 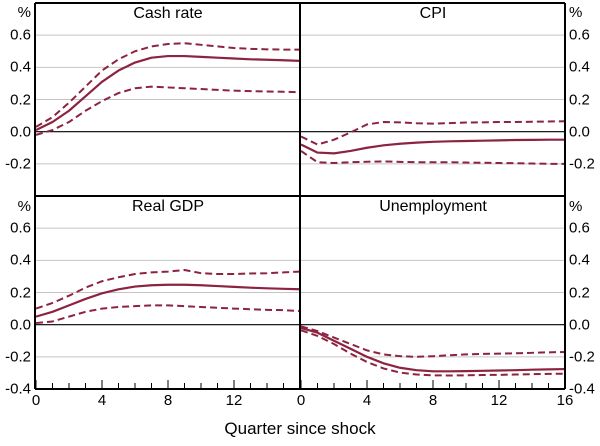 I want to click on x-tick-label: 16, so click(x=565, y=400).